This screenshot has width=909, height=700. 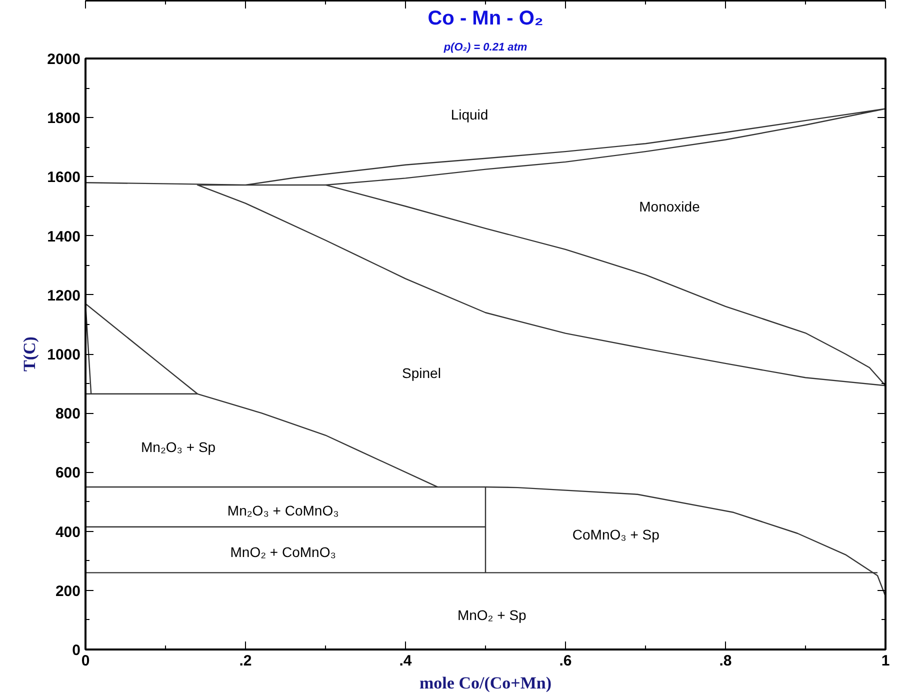 What do you see at coordinates (68, 473) in the screenshot?
I see `y-tick-label: 600` at bounding box center [68, 473].